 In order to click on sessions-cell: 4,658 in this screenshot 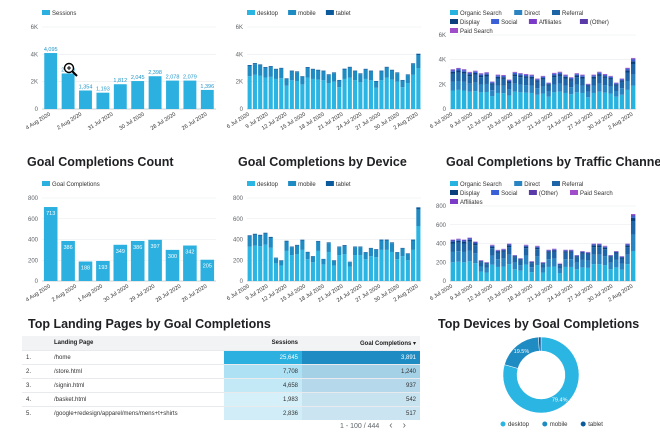, I will do `click(263, 385)`.